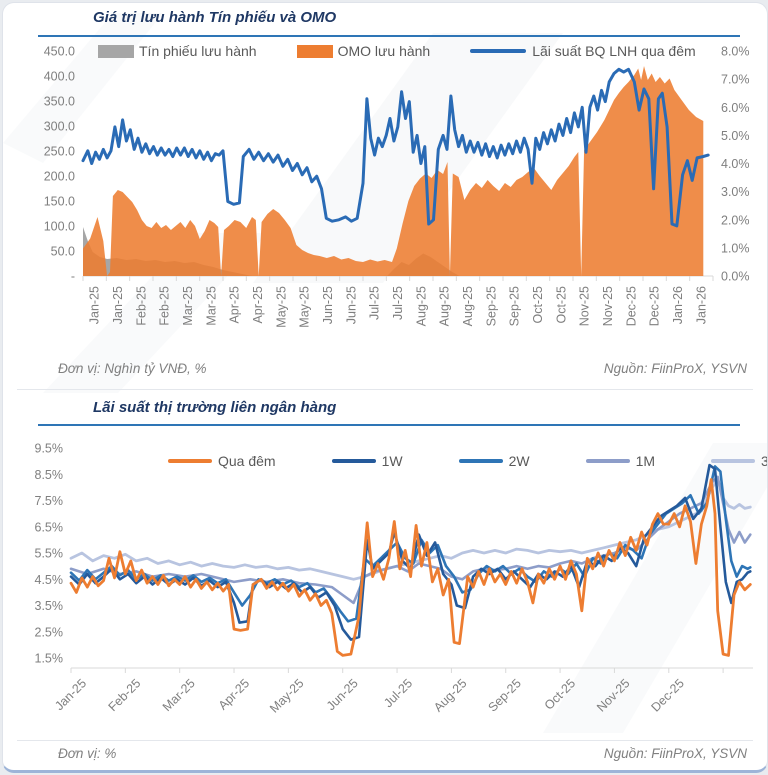  Describe the element at coordinates (49, 632) in the screenshot. I see `y-left-tick-label: 2.5%` at that location.